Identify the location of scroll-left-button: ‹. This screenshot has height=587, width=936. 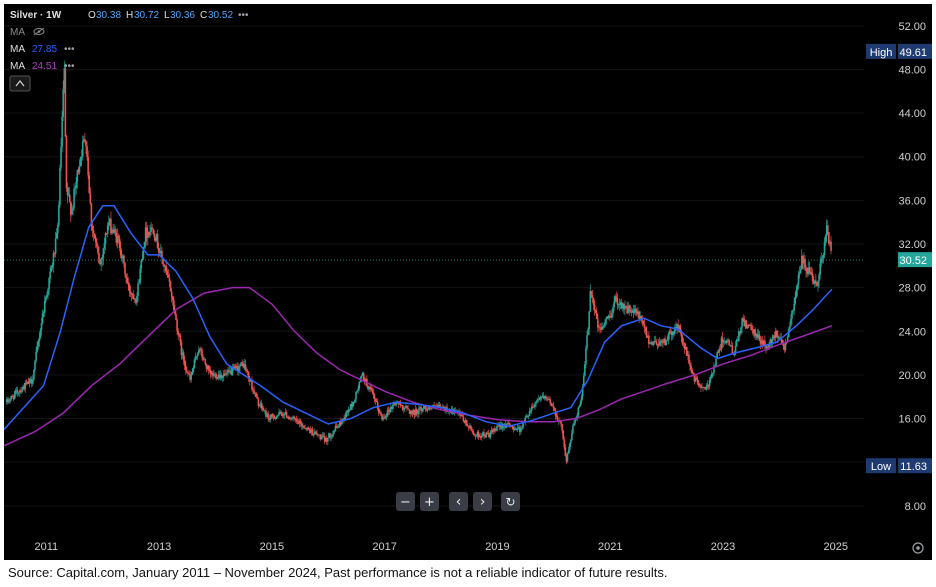
(458, 501).